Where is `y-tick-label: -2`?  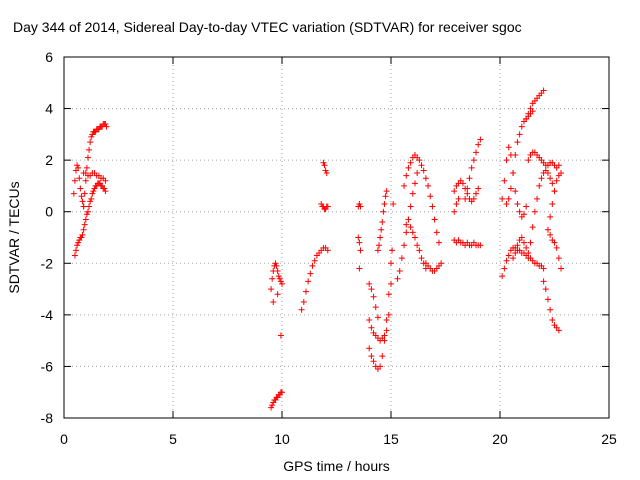 y-tick-label: -2 is located at coordinates (47, 263).